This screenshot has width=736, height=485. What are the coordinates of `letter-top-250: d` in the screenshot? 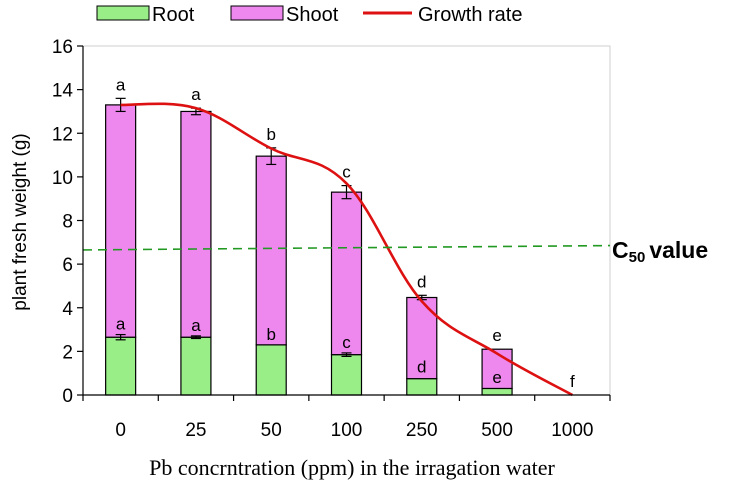 It's located at (421, 281).